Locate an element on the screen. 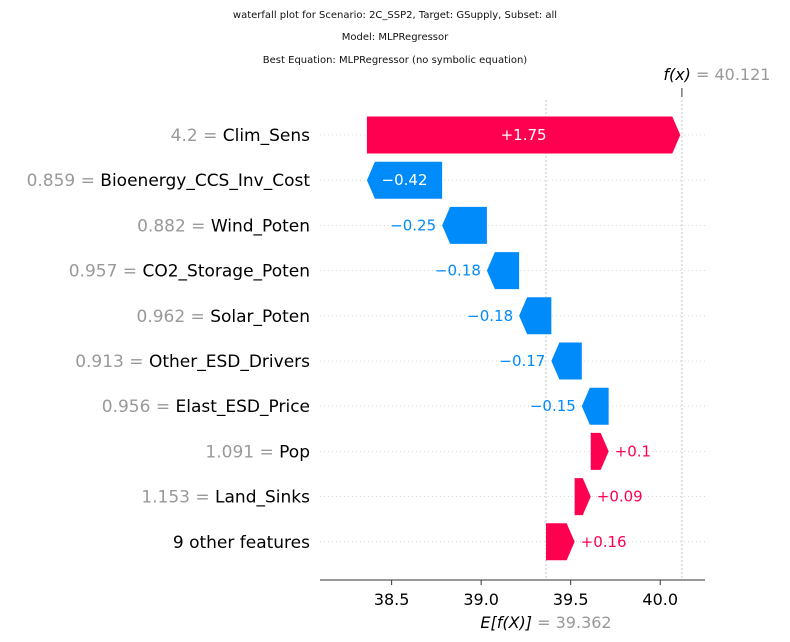 The width and height of the screenshot is (790, 642). base-value-label: E[f(X)] = 39.362 is located at coordinates (545, 622).